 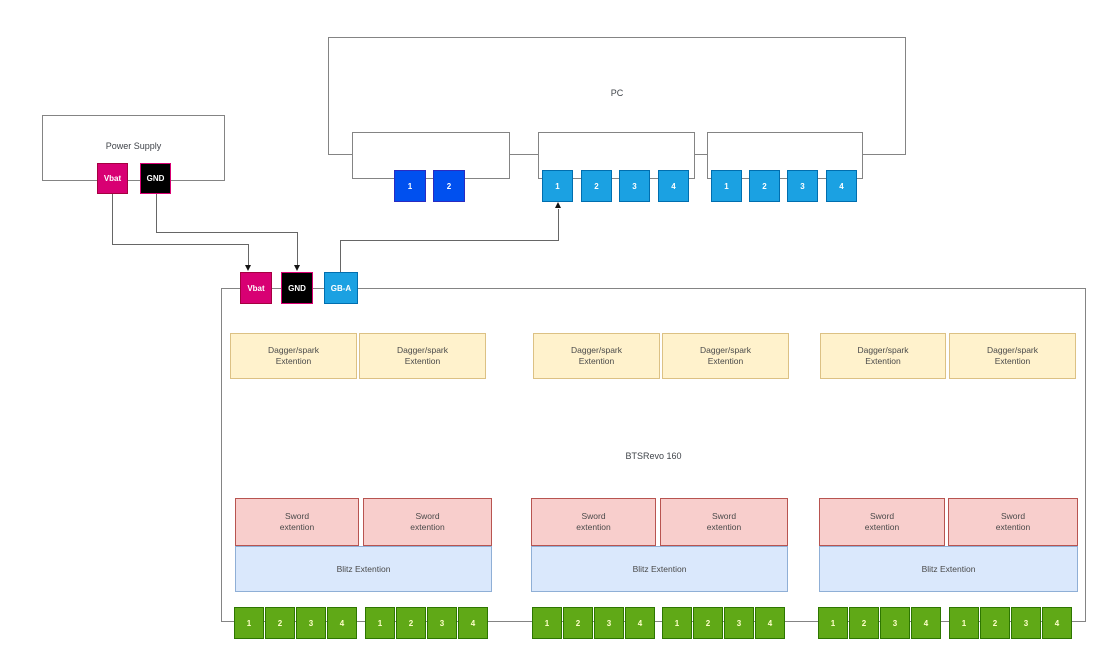 I want to click on power-supply-box, so click(x=133, y=148).